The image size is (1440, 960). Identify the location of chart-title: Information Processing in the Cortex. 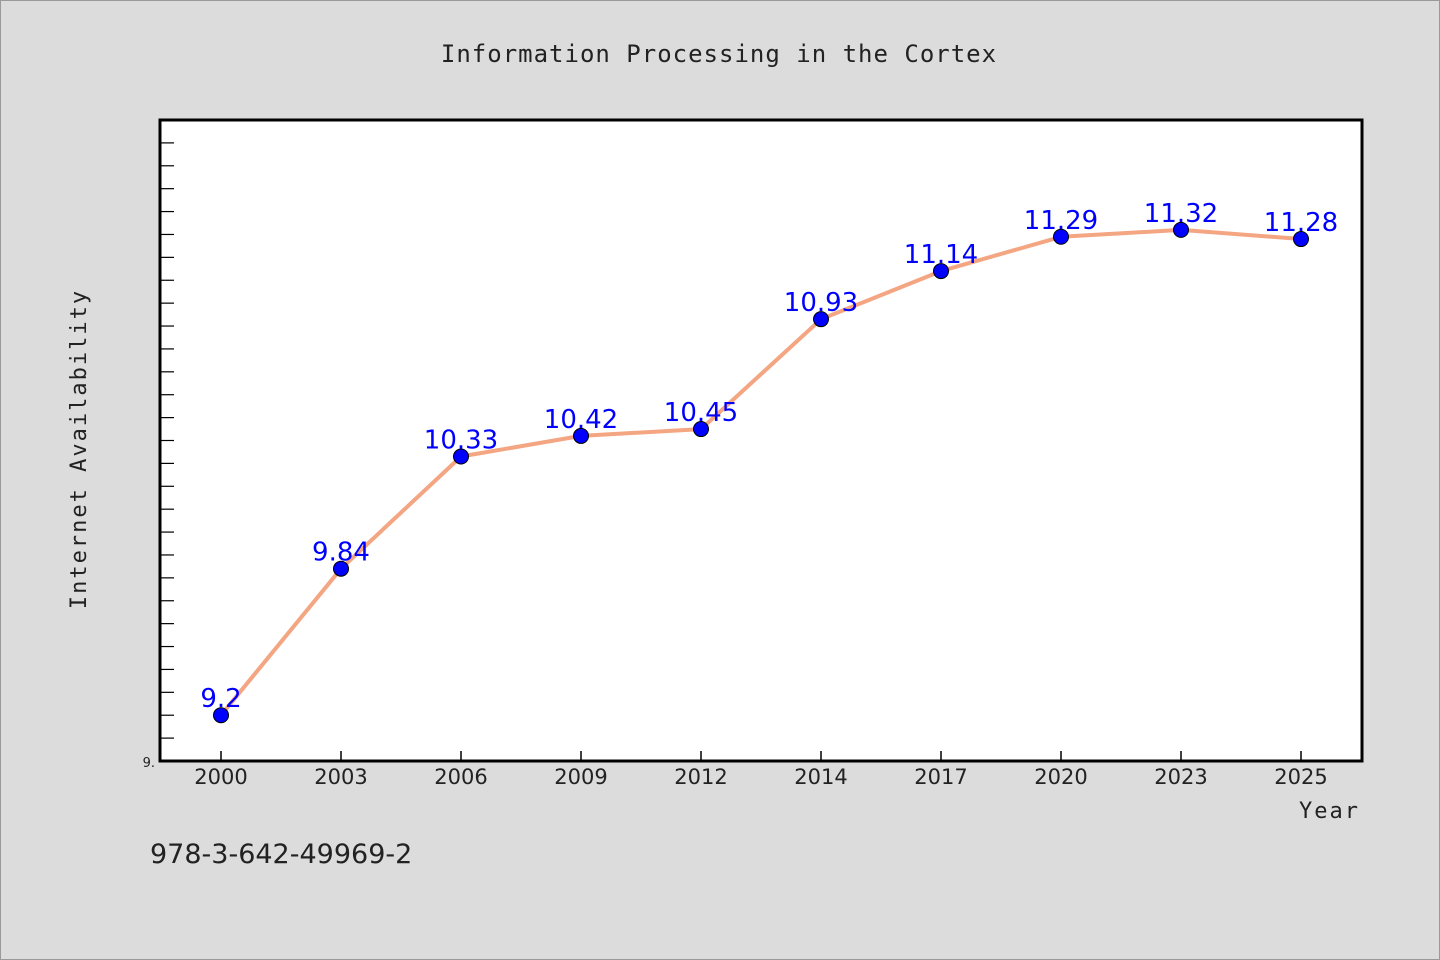
(719, 54).